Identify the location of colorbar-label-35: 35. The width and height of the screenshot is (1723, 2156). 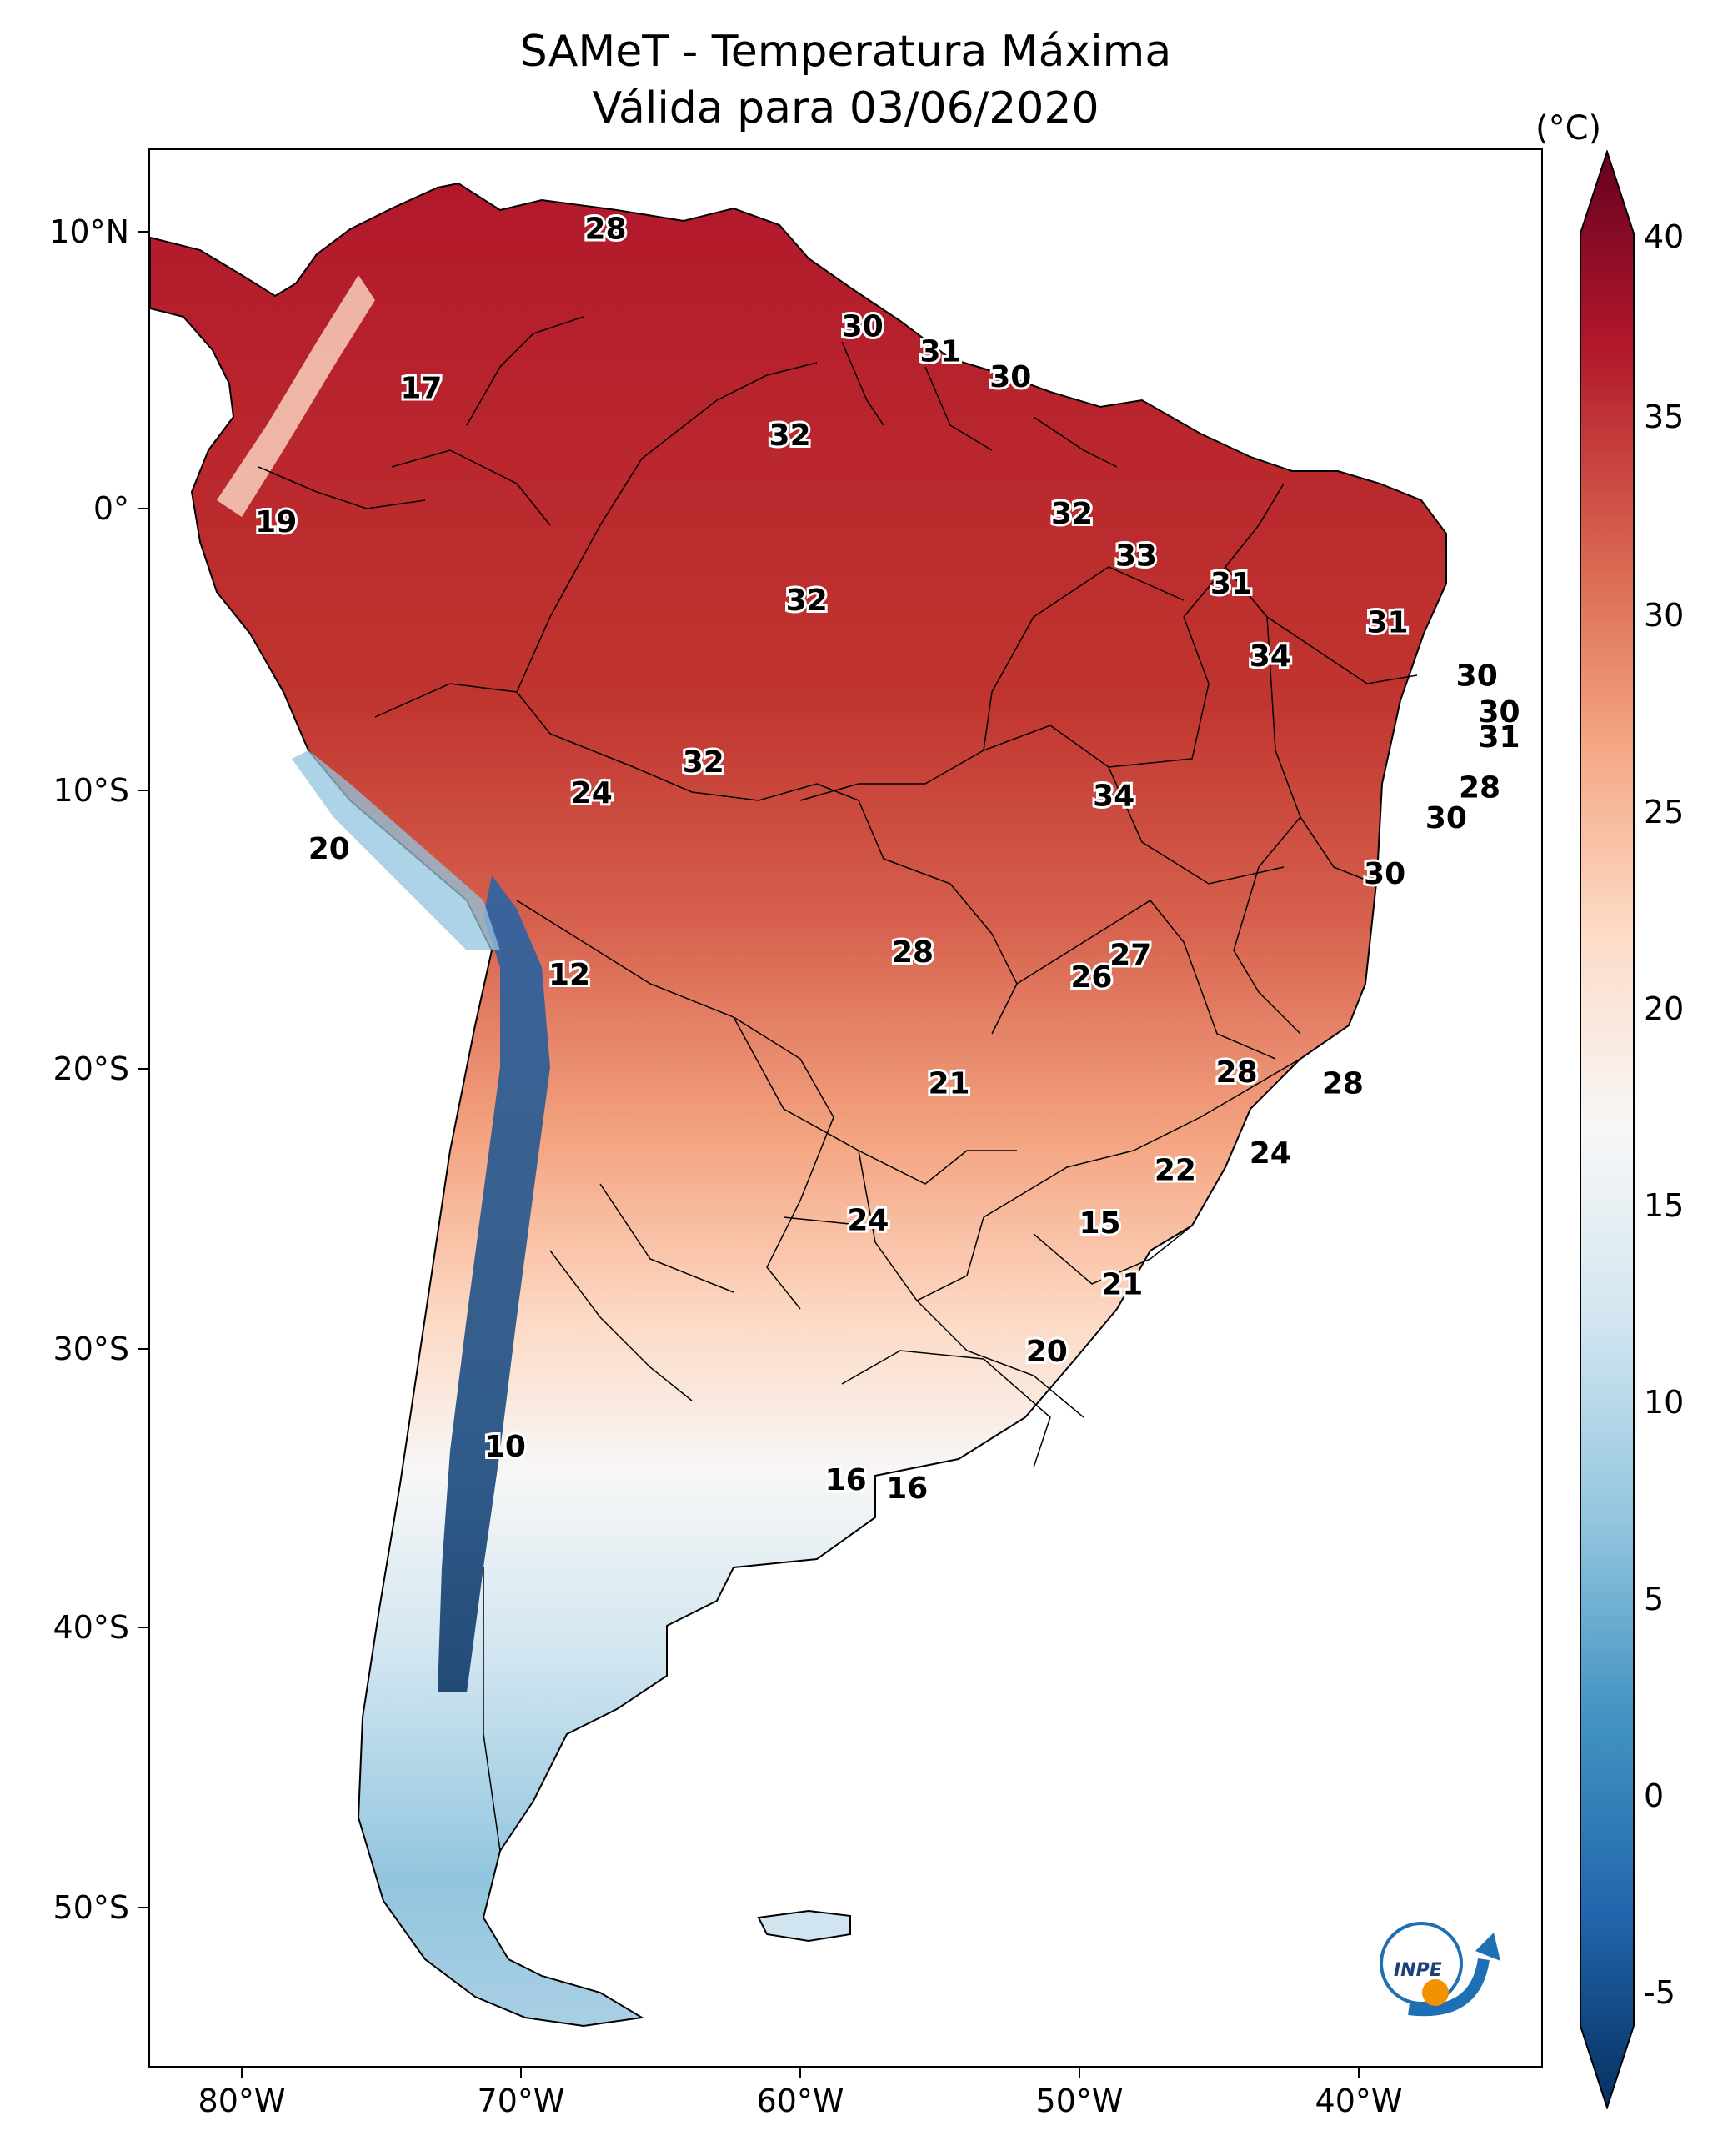
(1664, 417).